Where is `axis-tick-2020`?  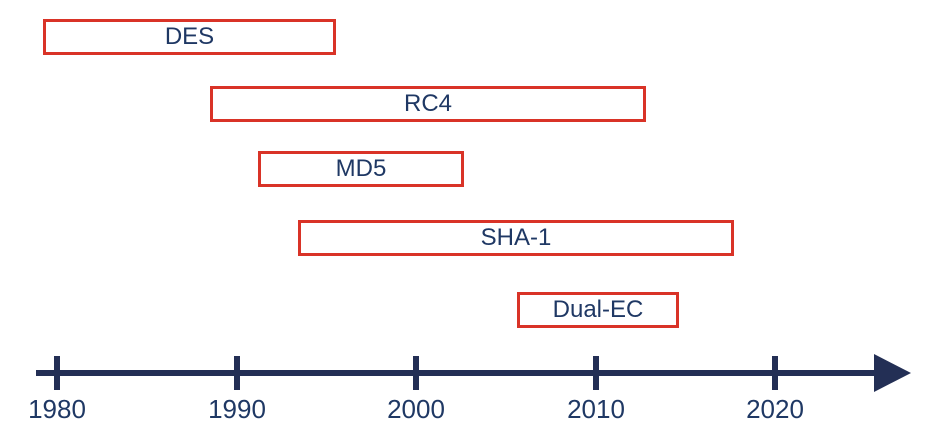
axis-tick-2020 is located at coordinates (775, 373).